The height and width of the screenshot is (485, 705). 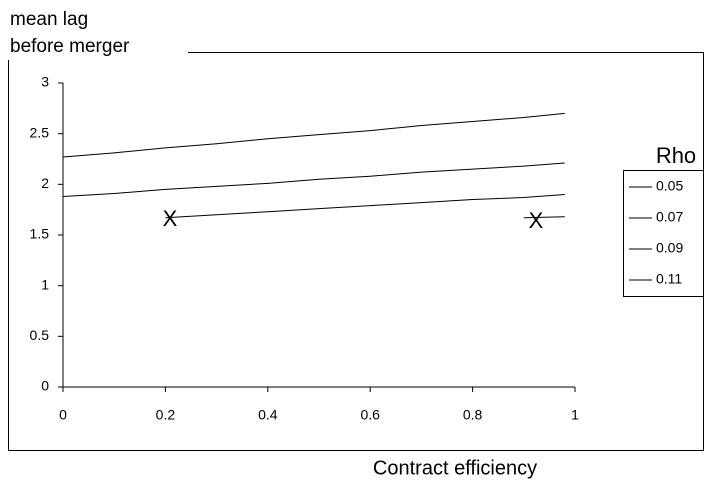 I want to click on y-tick-label: 3, so click(x=45, y=82).